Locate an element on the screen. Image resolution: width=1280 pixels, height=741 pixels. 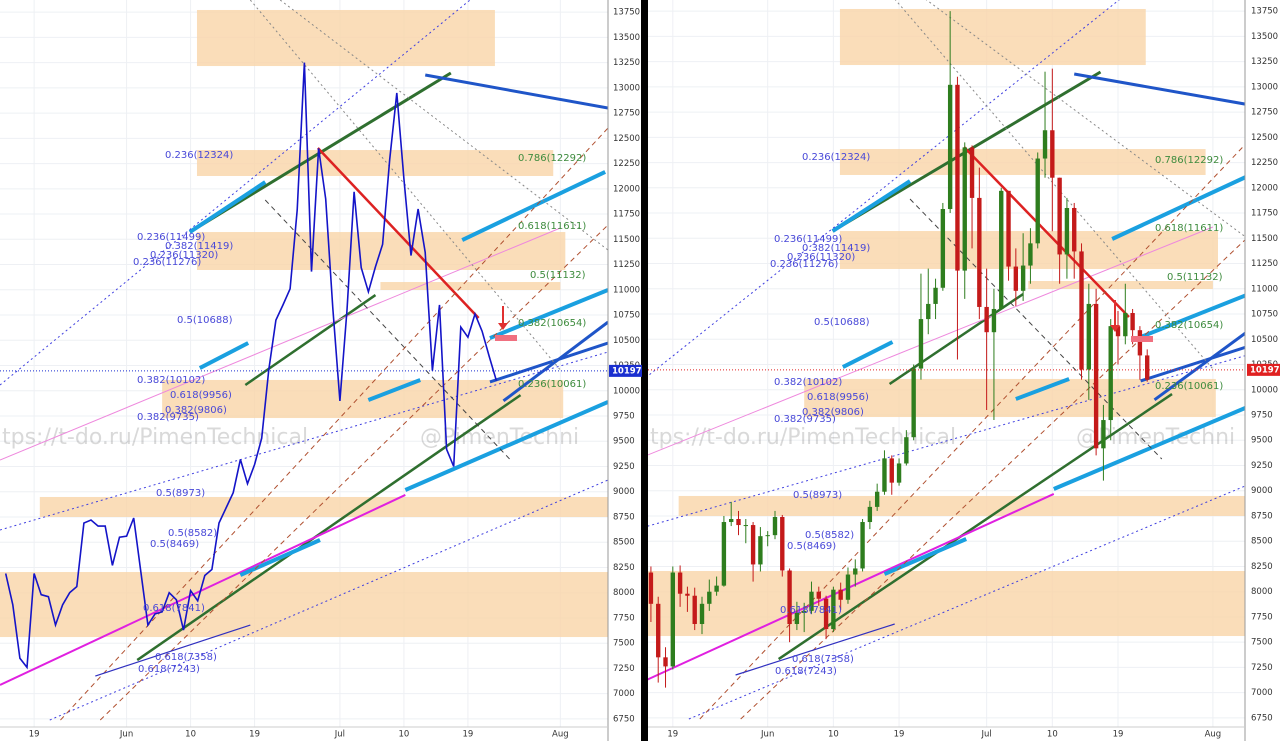
fib-label: 0.382(9735) is located at coordinates (805, 419).